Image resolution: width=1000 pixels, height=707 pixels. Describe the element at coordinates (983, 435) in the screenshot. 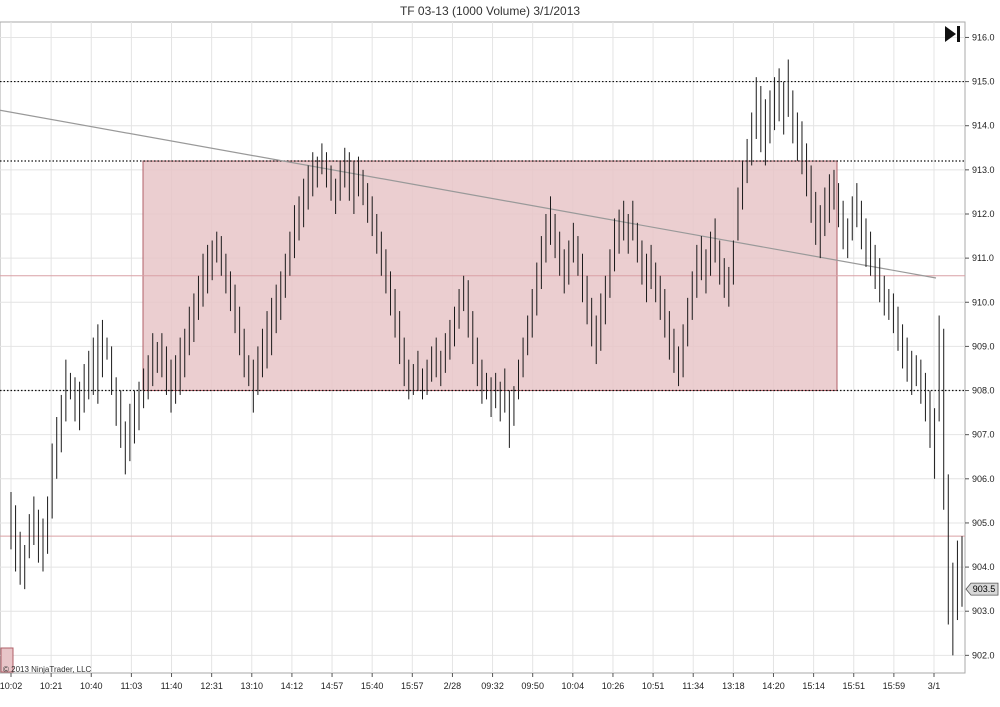

I see `y-tick-label: 907.0` at that location.